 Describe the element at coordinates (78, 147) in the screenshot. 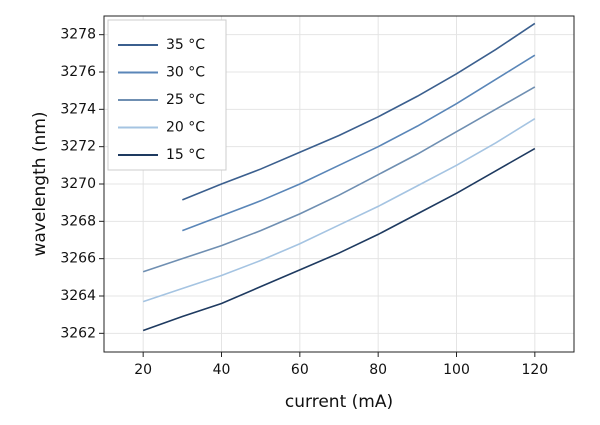

I see `y-tick-label: 3272` at that location.